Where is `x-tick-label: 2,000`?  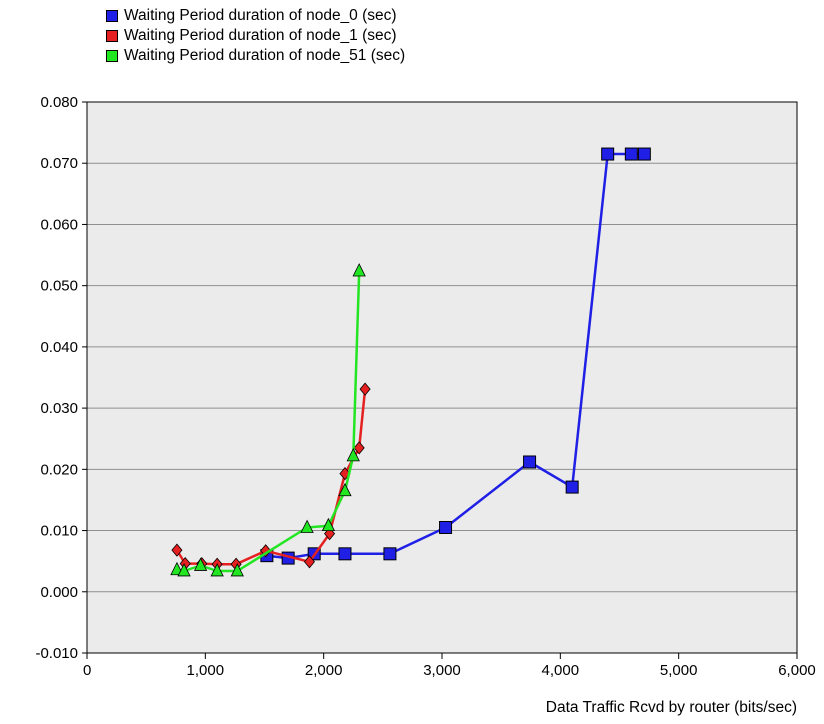 x-tick-label: 2,000 is located at coordinates (324, 670).